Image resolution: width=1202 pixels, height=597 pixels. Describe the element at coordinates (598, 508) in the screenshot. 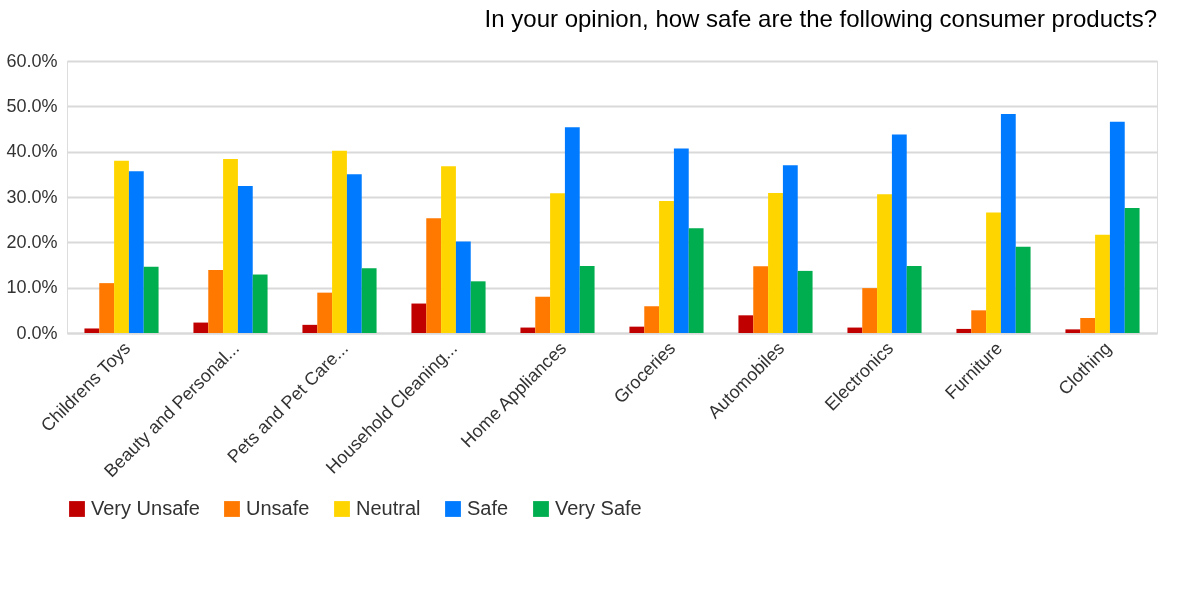

I see `legend-label: Very Safe` at that location.